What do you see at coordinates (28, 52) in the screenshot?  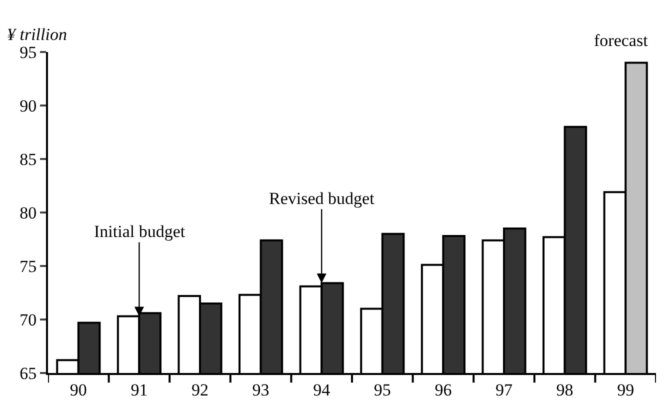 I see `y-tick-label: 95` at bounding box center [28, 52].